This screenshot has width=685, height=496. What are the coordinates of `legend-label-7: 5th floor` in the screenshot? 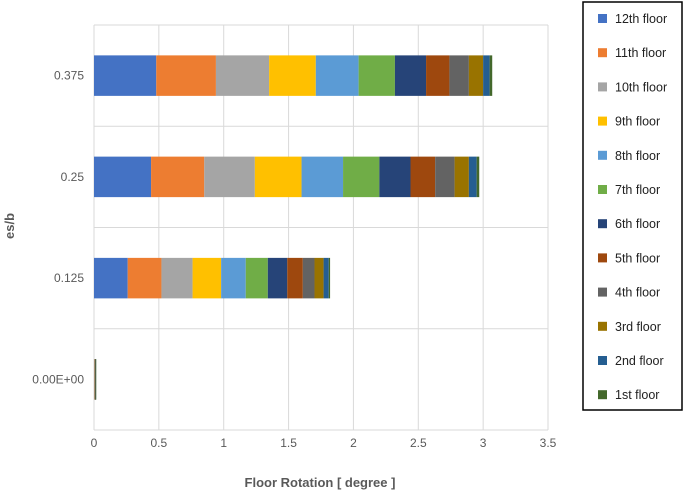 It's located at (637, 258).